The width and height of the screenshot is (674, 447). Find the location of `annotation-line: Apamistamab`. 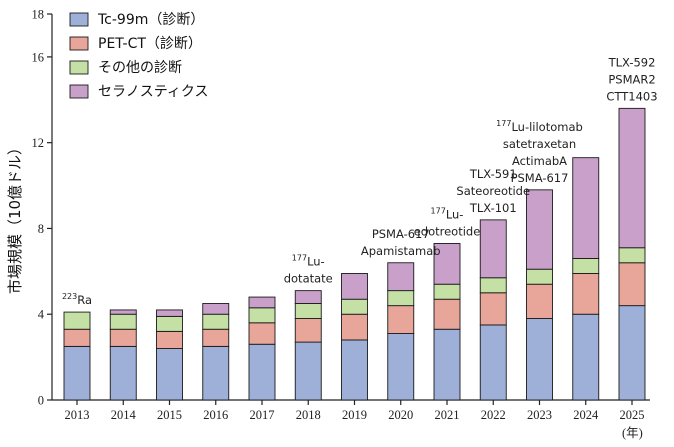

annotation-line: Apamistamab is located at coordinates (401, 251).